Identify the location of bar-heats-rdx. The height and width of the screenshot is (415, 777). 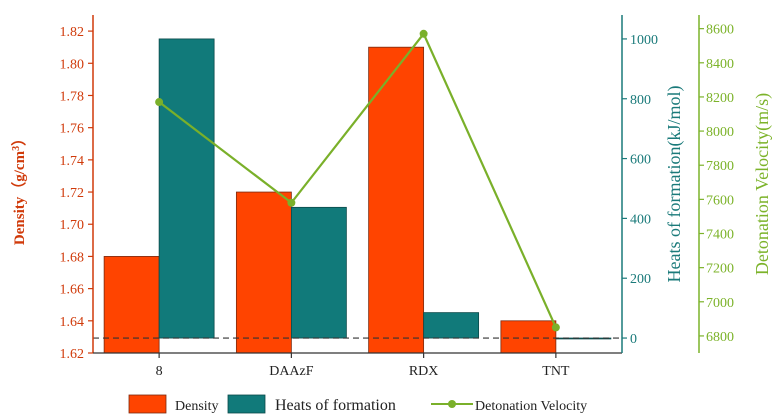
(451, 325).